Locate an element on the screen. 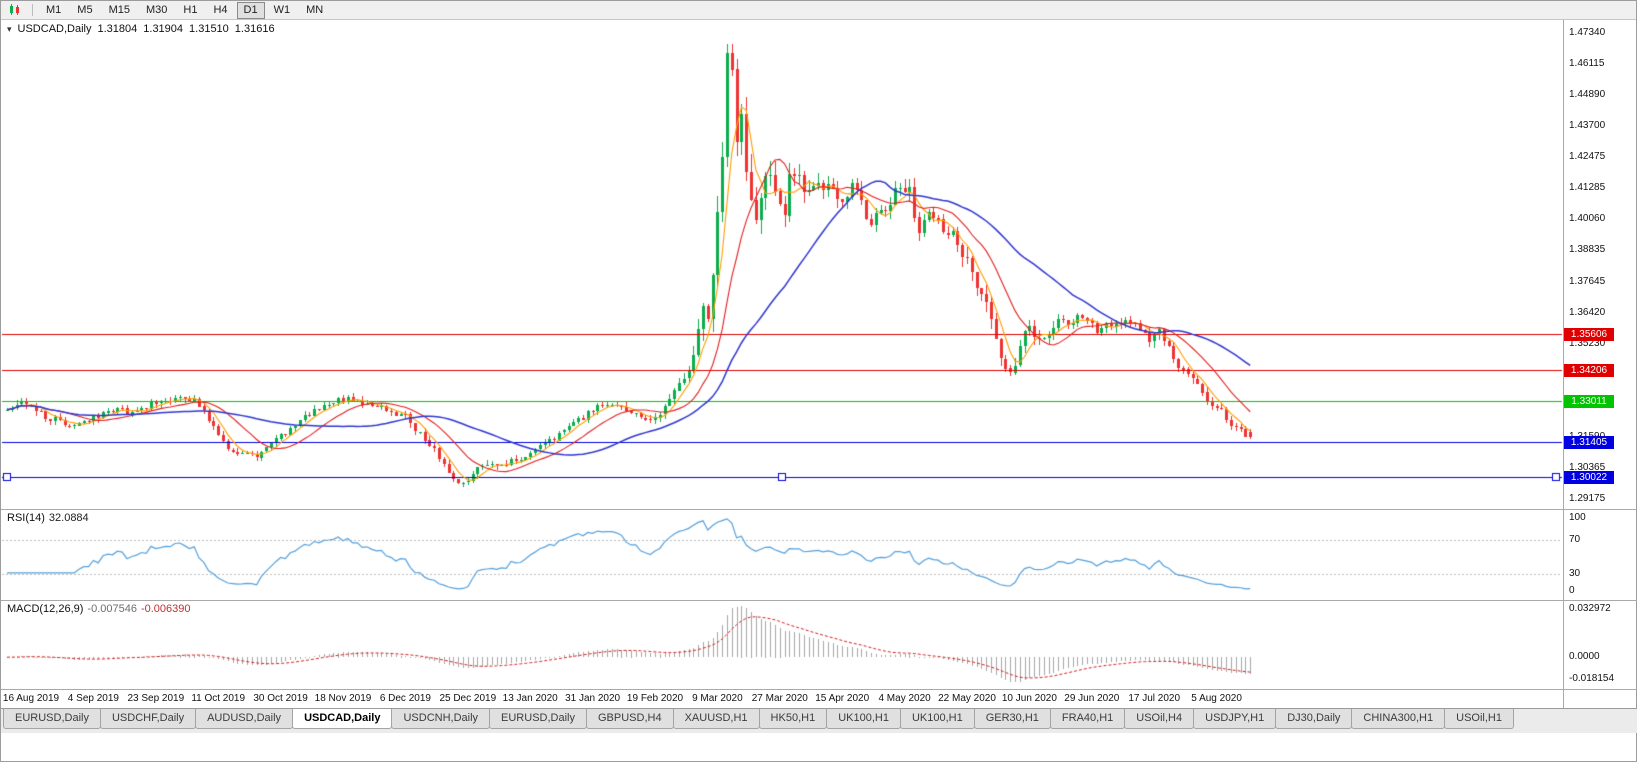 The image size is (1637, 762). macd-scale-label: -0.018154 is located at coordinates (1592, 678).